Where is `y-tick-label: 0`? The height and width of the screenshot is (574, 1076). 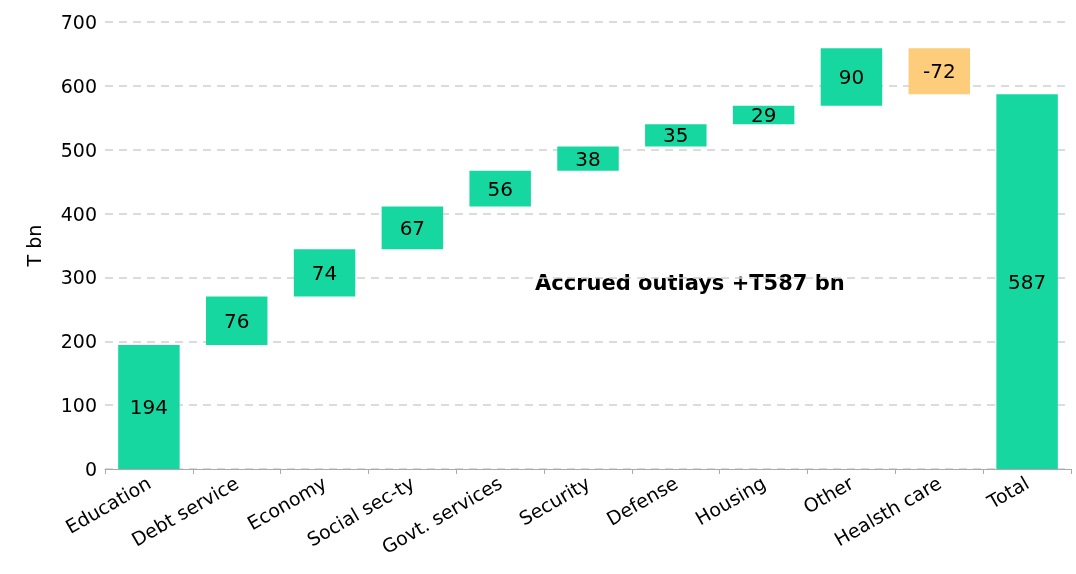 y-tick-label: 0 is located at coordinates (90, 469).